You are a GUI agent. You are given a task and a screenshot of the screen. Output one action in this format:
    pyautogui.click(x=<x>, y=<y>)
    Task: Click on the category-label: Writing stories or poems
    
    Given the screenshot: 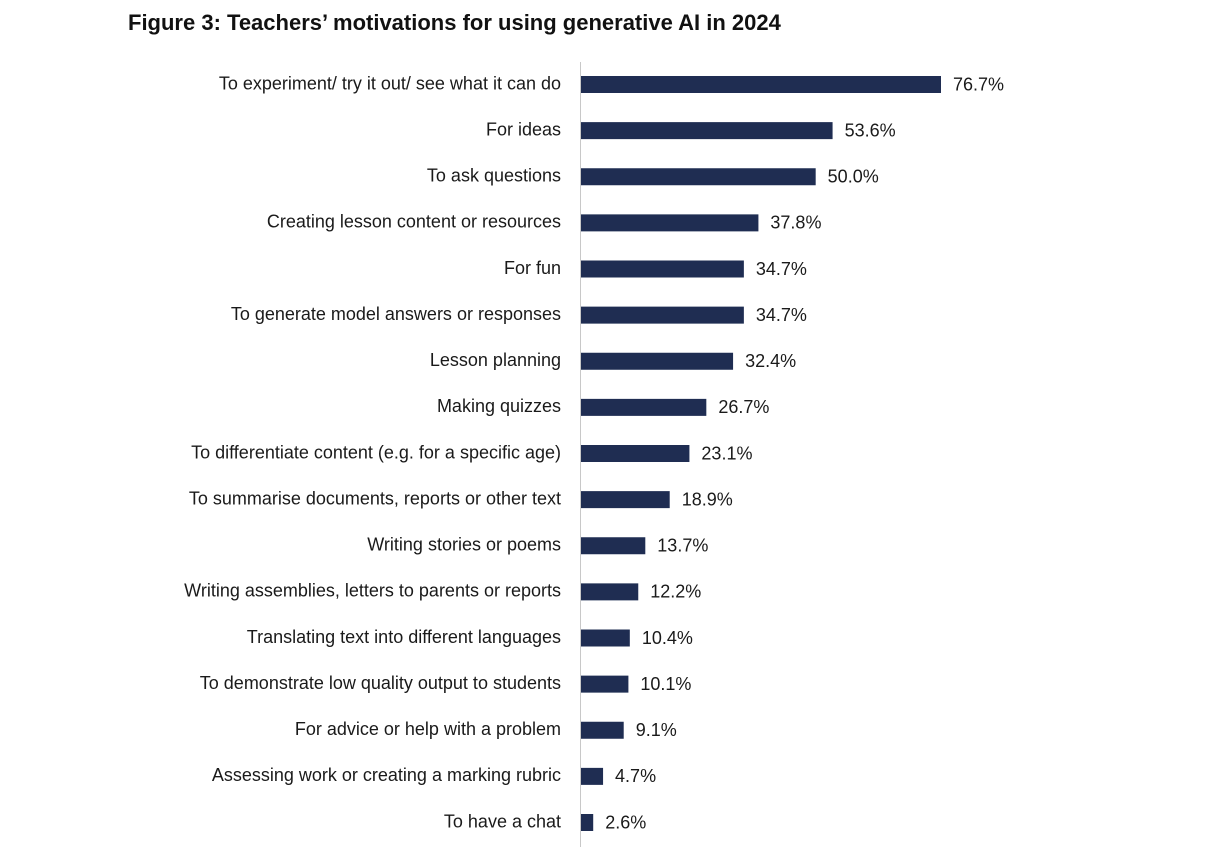 What is the action you would take?
    pyautogui.click(x=464, y=545)
    